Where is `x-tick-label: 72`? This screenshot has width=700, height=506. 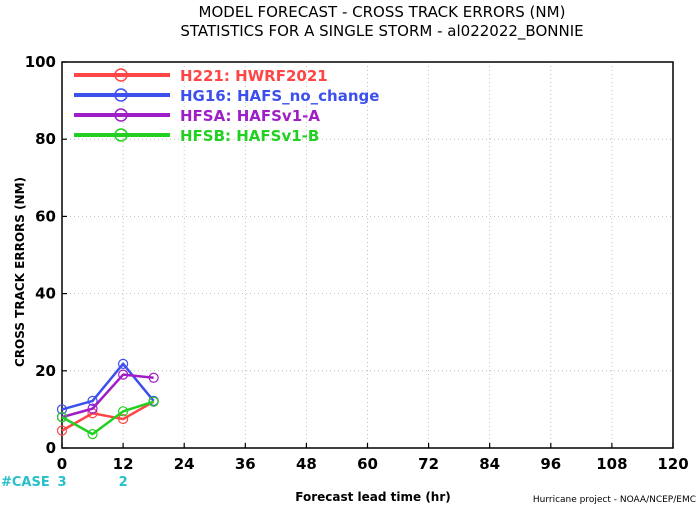 x-tick-label: 72 is located at coordinates (428, 464).